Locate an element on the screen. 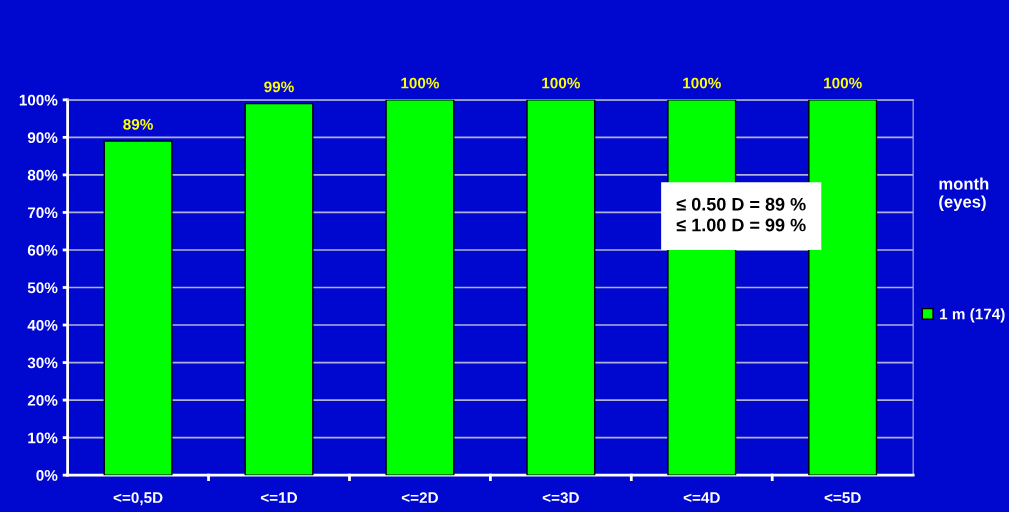 The width and height of the screenshot is (1009, 512). y-tick-label: 60% is located at coordinates (42, 250).